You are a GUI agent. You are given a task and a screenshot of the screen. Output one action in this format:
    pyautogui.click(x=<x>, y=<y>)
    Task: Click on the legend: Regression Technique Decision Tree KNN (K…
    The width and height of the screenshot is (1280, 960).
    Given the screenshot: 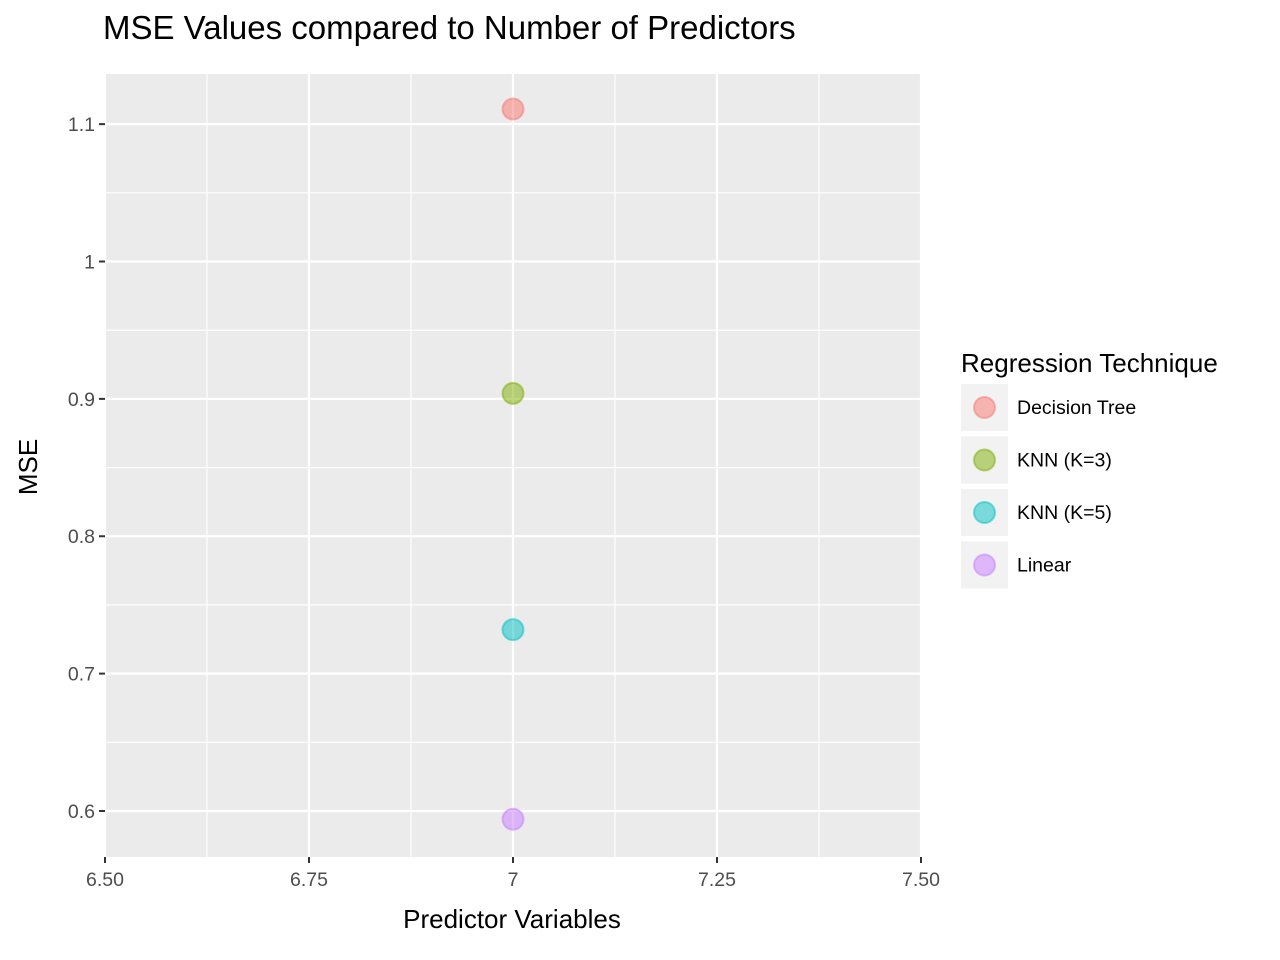 What is the action you would take?
    pyautogui.click(x=1089, y=468)
    